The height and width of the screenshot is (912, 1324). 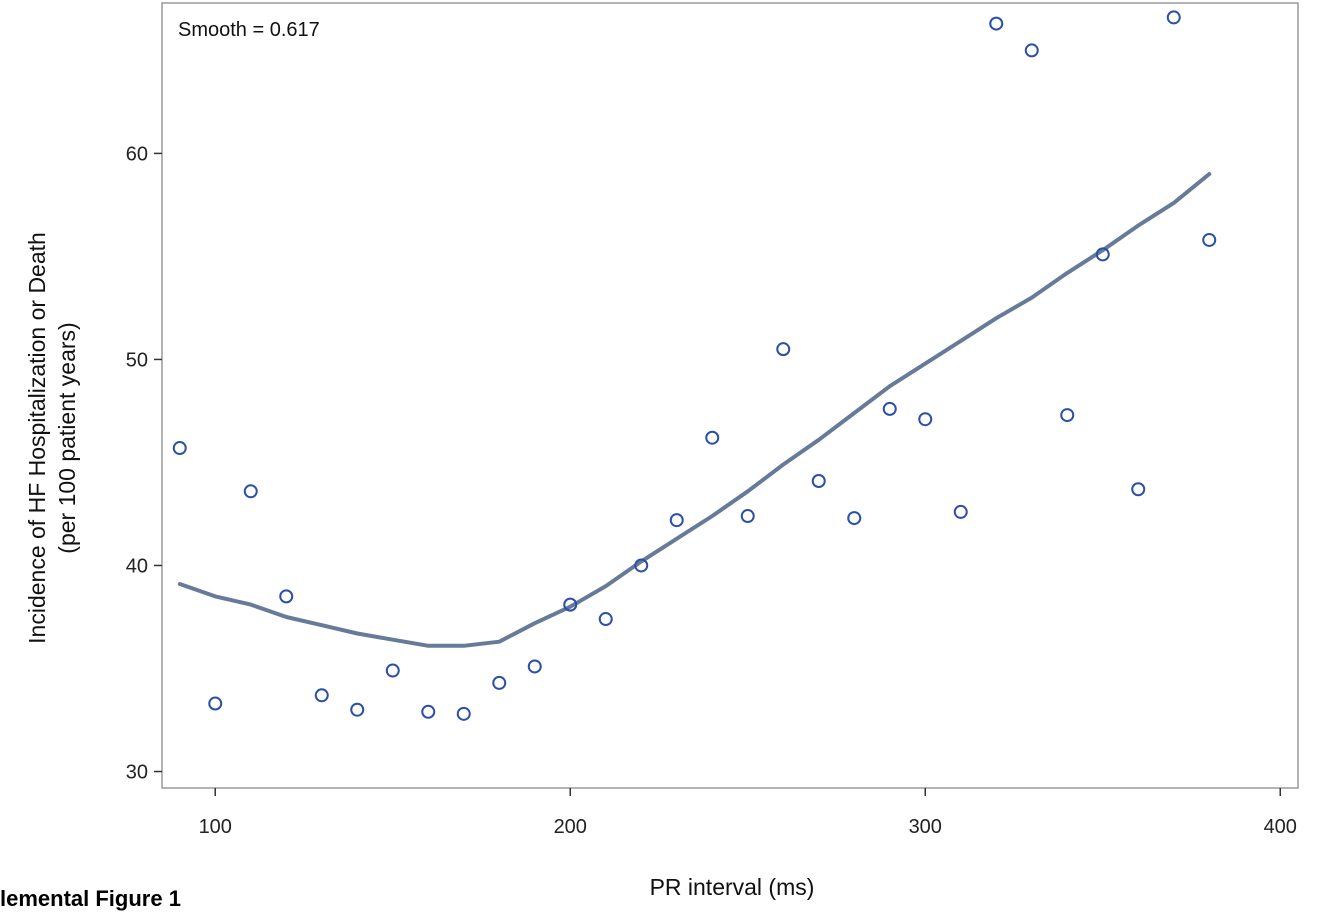 What do you see at coordinates (1280, 827) in the screenshot?
I see `x-tick-label: 400` at bounding box center [1280, 827].